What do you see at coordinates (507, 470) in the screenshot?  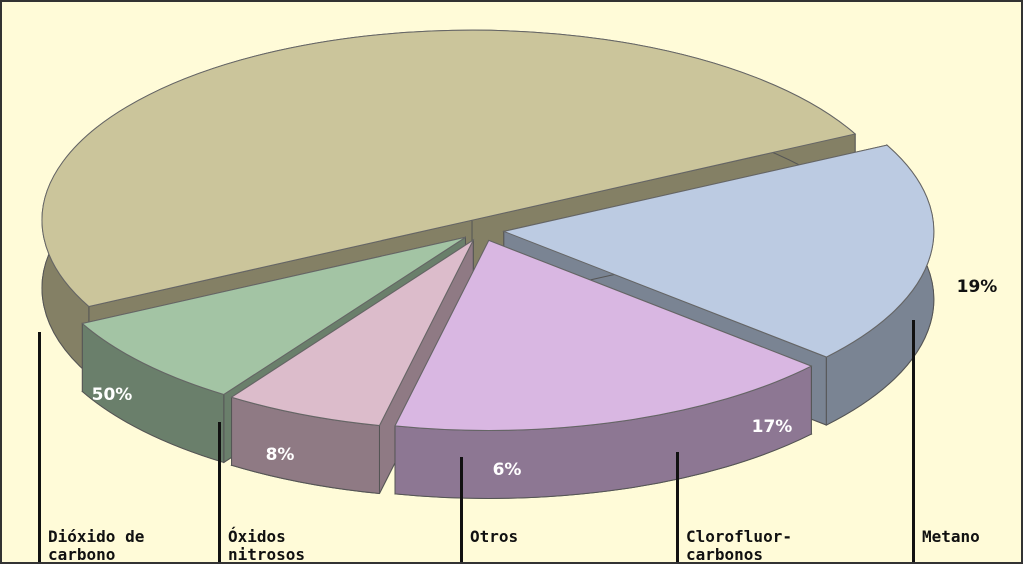 I see `value-label: 6%` at bounding box center [507, 470].